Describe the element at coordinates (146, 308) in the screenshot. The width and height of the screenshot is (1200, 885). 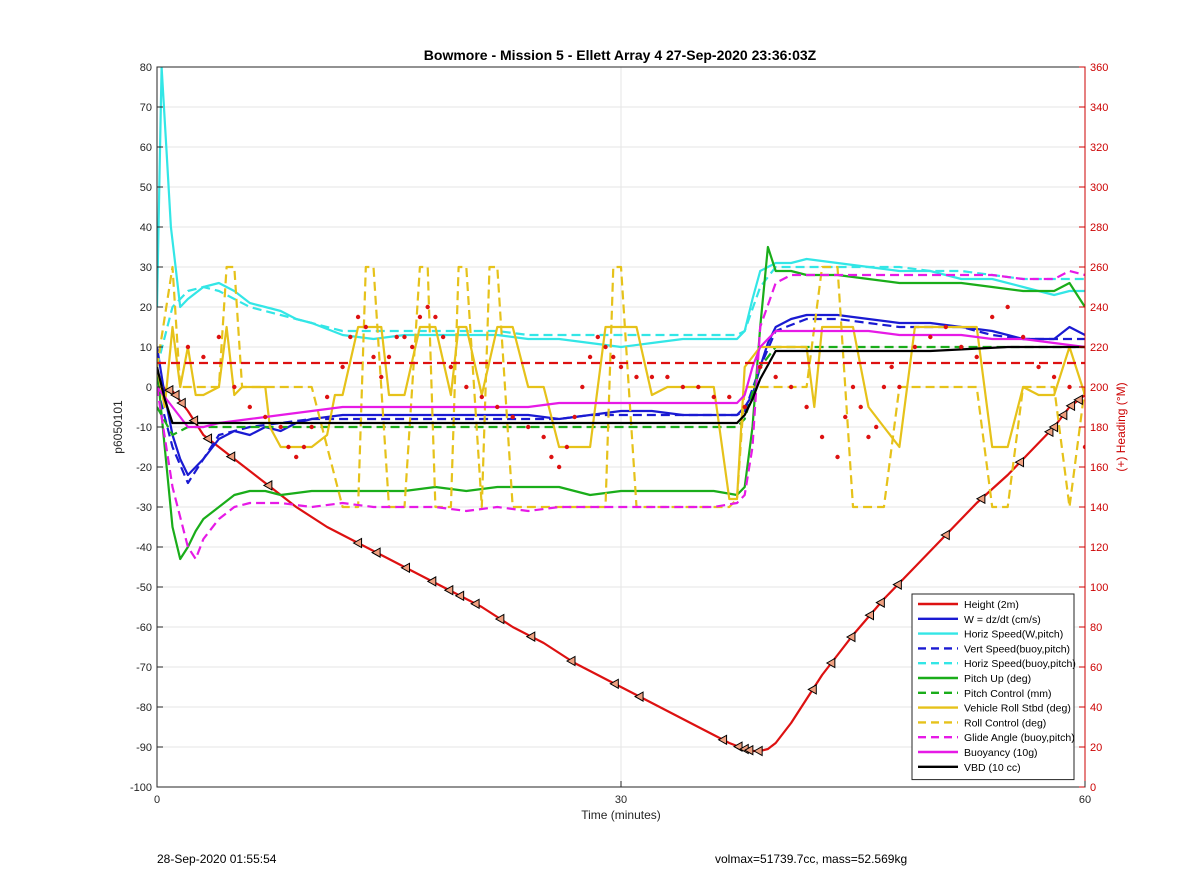
I see `y-tick-label: 20` at that location.